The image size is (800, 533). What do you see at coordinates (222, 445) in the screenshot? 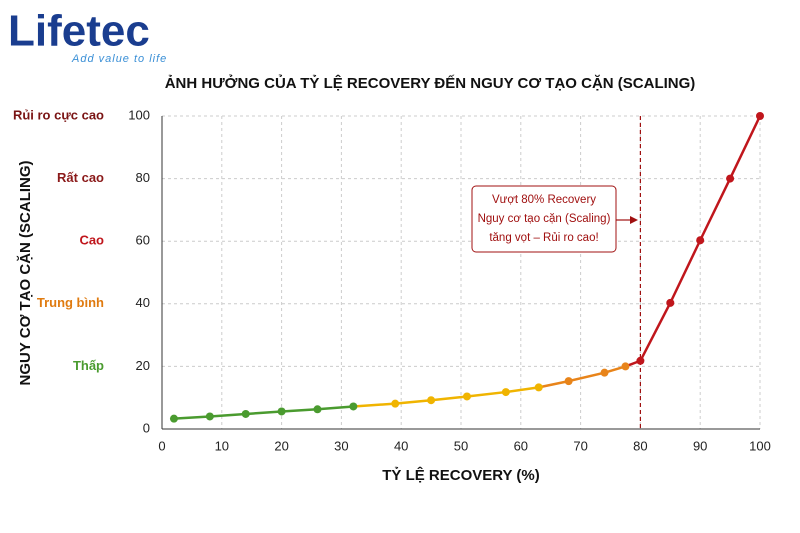
I see `x-tick-label: 10` at bounding box center [222, 445].